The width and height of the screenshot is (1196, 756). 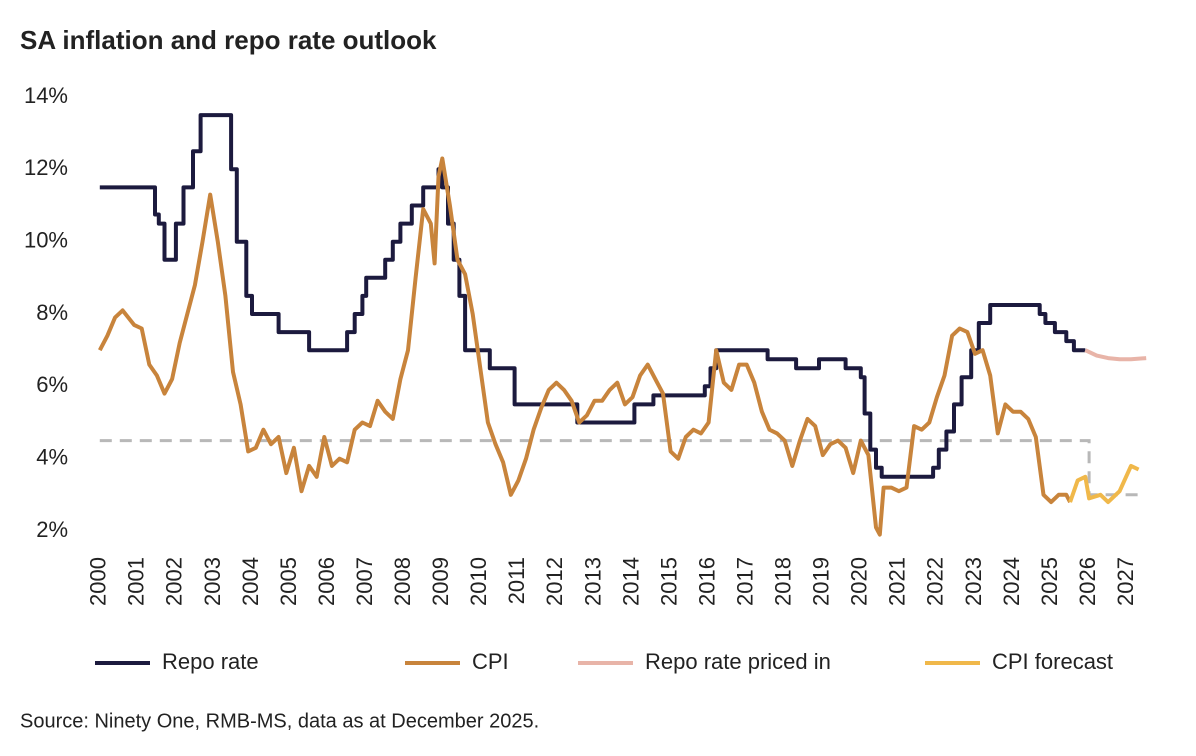 What do you see at coordinates (897, 581) in the screenshot?
I see `x-tick-label: 2021` at bounding box center [897, 581].